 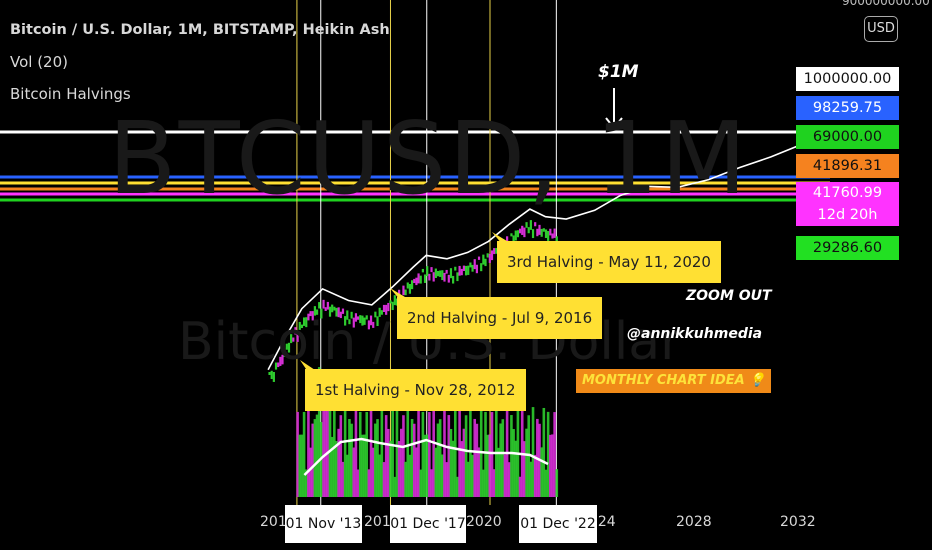 What do you see at coordinates (847, 108) in the screenshot?
I see `price-label-98k: 98259.75` at bounding box center [847, 108].